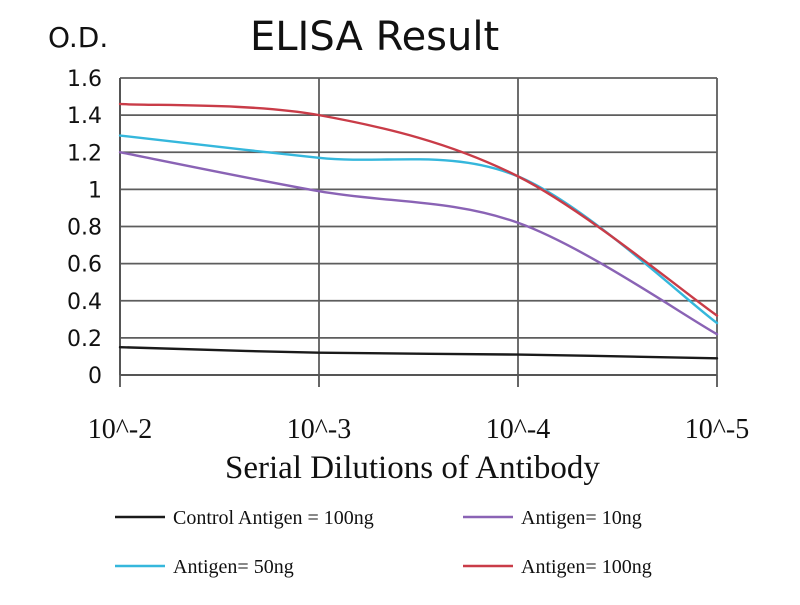  What do you see at coordinates (273, 518) in the screenshot?
I see `legend-label: Control Antigen = 100ng` at bounding box center [273, 518].